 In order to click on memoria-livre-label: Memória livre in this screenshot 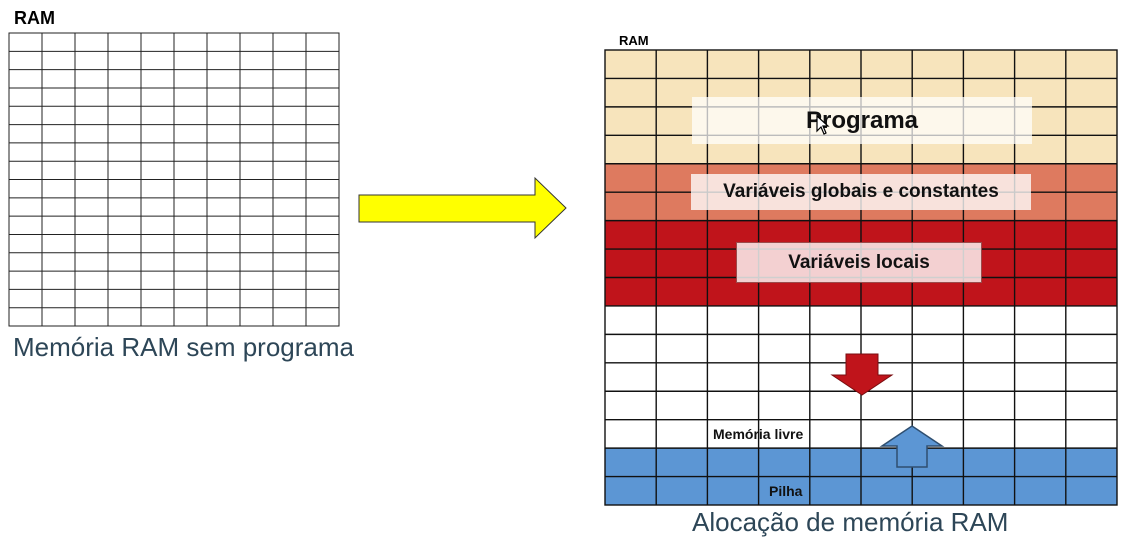, I will do `click(758, 434)`.